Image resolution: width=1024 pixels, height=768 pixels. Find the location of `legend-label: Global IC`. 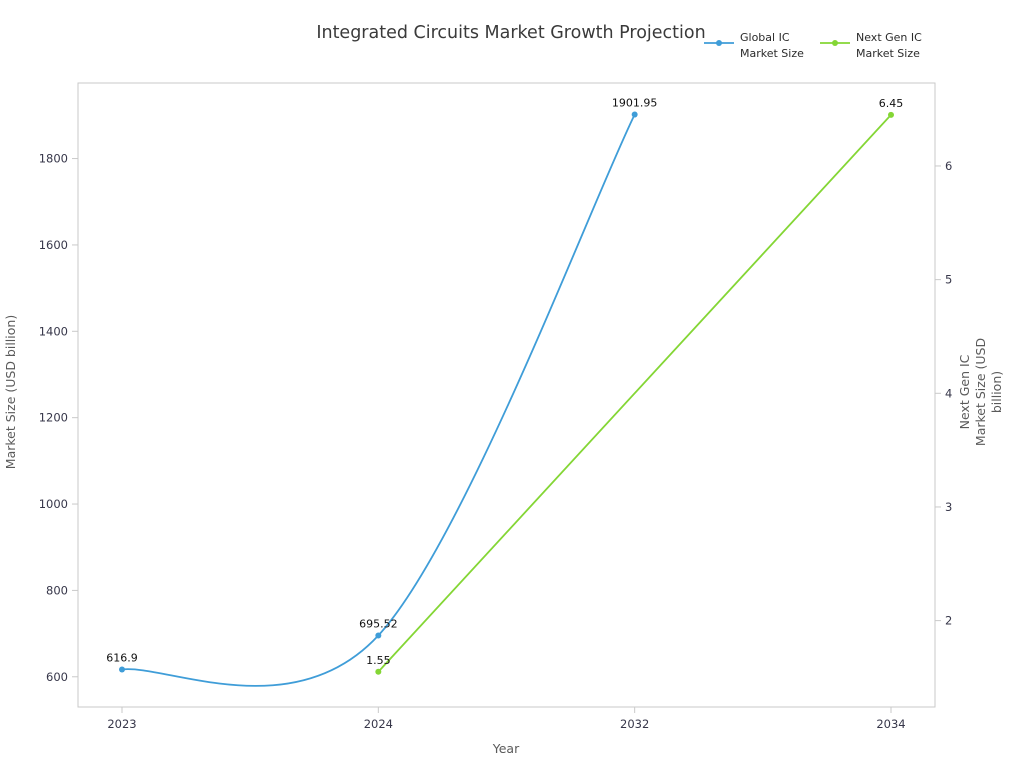

legend-label: Global IC is located at coordinates (765, 37).